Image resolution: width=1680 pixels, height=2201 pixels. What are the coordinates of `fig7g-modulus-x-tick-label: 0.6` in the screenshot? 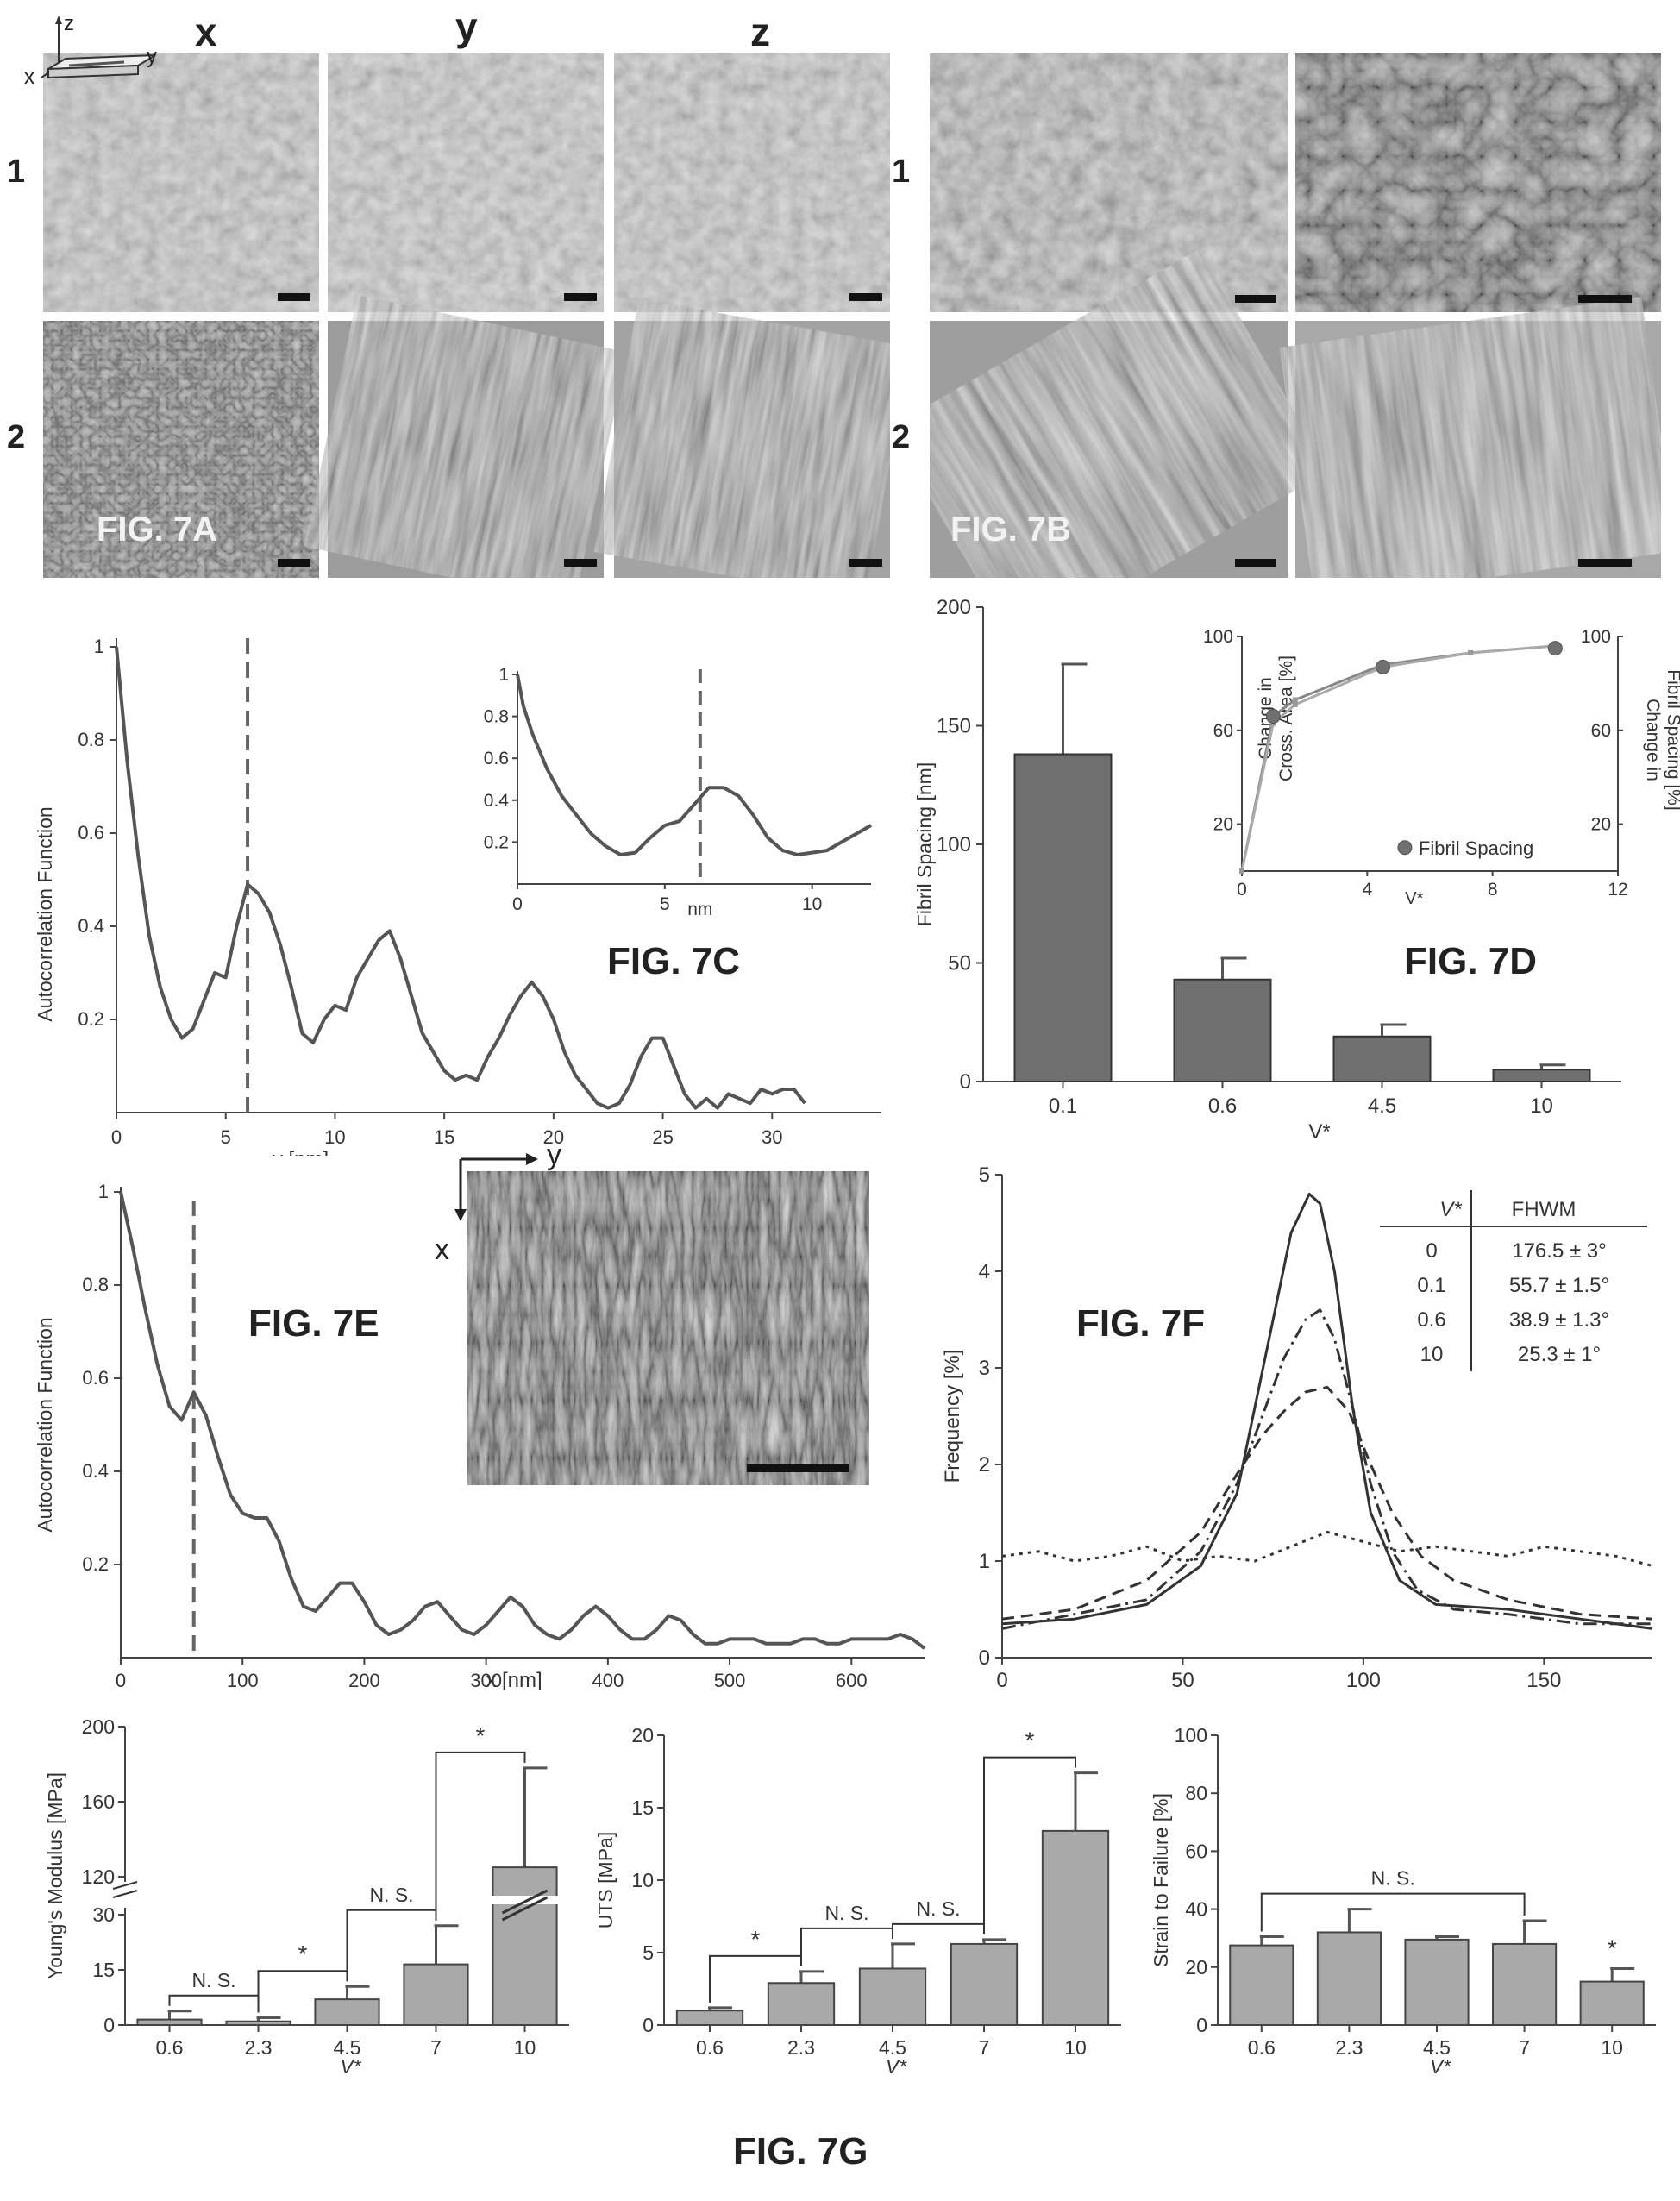 It's located at (170, 2047).